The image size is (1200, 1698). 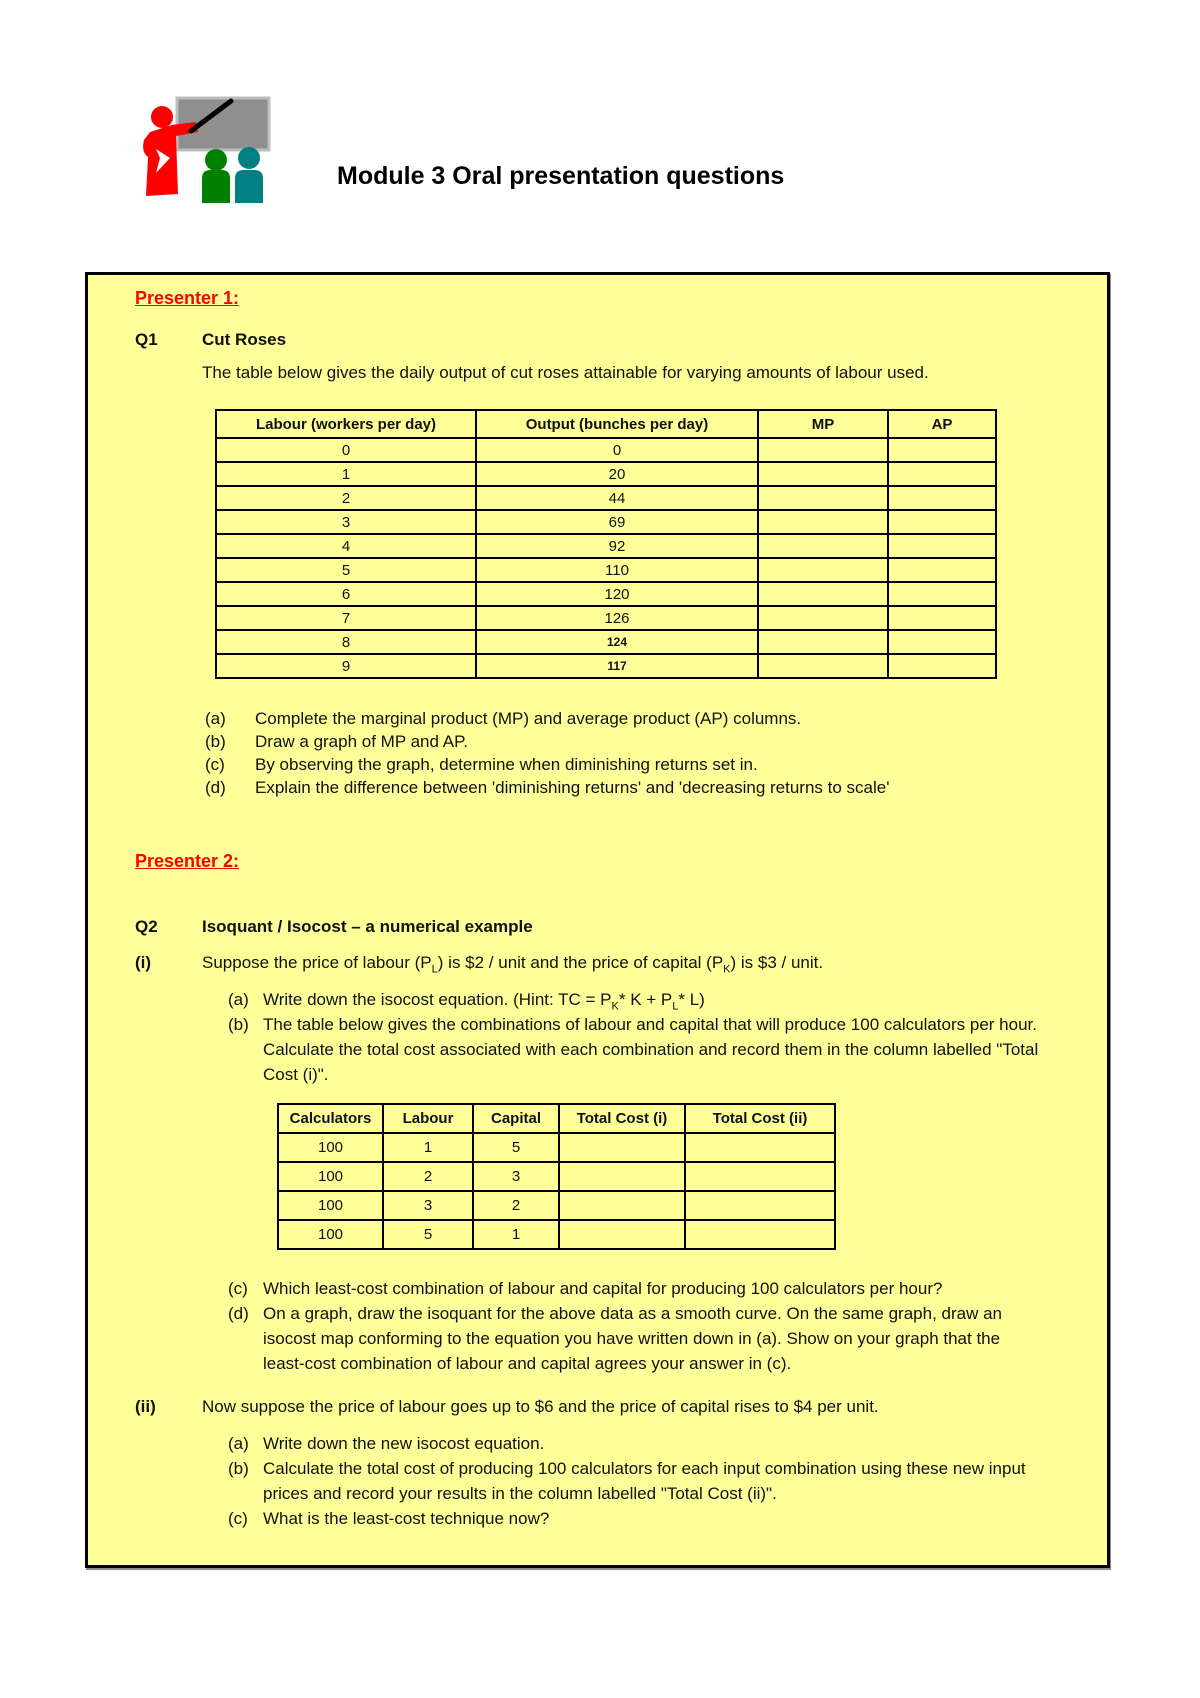 I want to click on item-text: What is the least-cost technique now?, so click(x=406, y=1518).